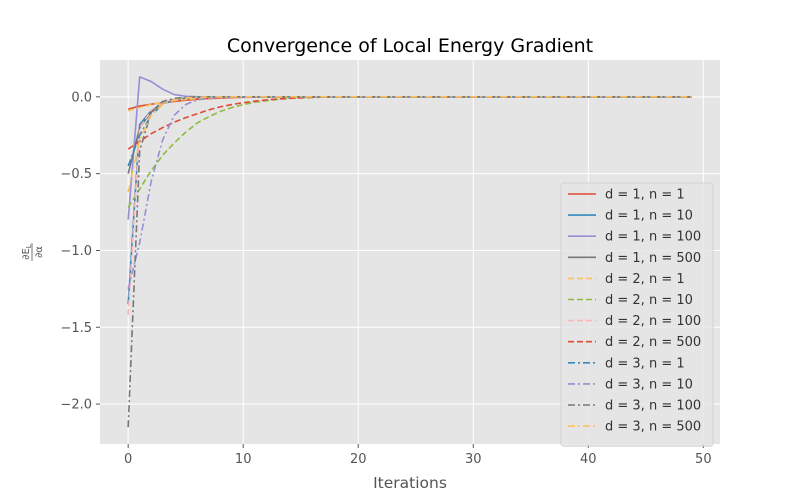  What do you see at coordinates (76, 328) in the screenshot?
I see `y-tick-label: −1.5` at bounding box center [76, 328].